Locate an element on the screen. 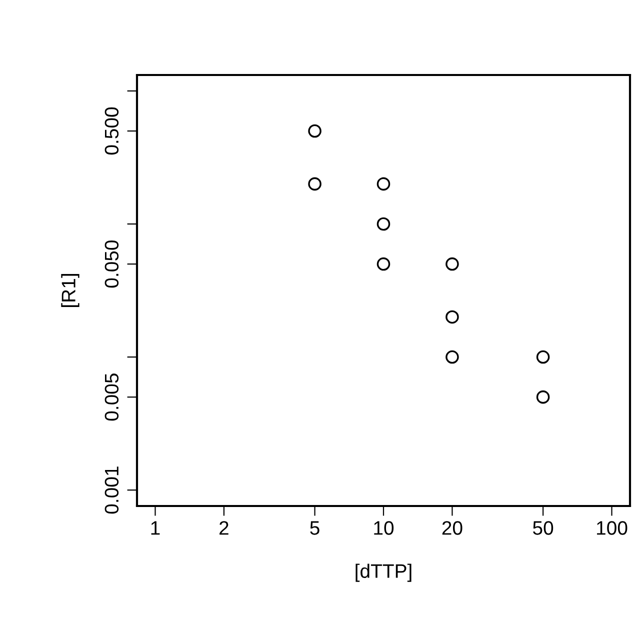 This screenshot has height=636, width=635. y-axis-title: [R1] is located at coordinates (70, 290).